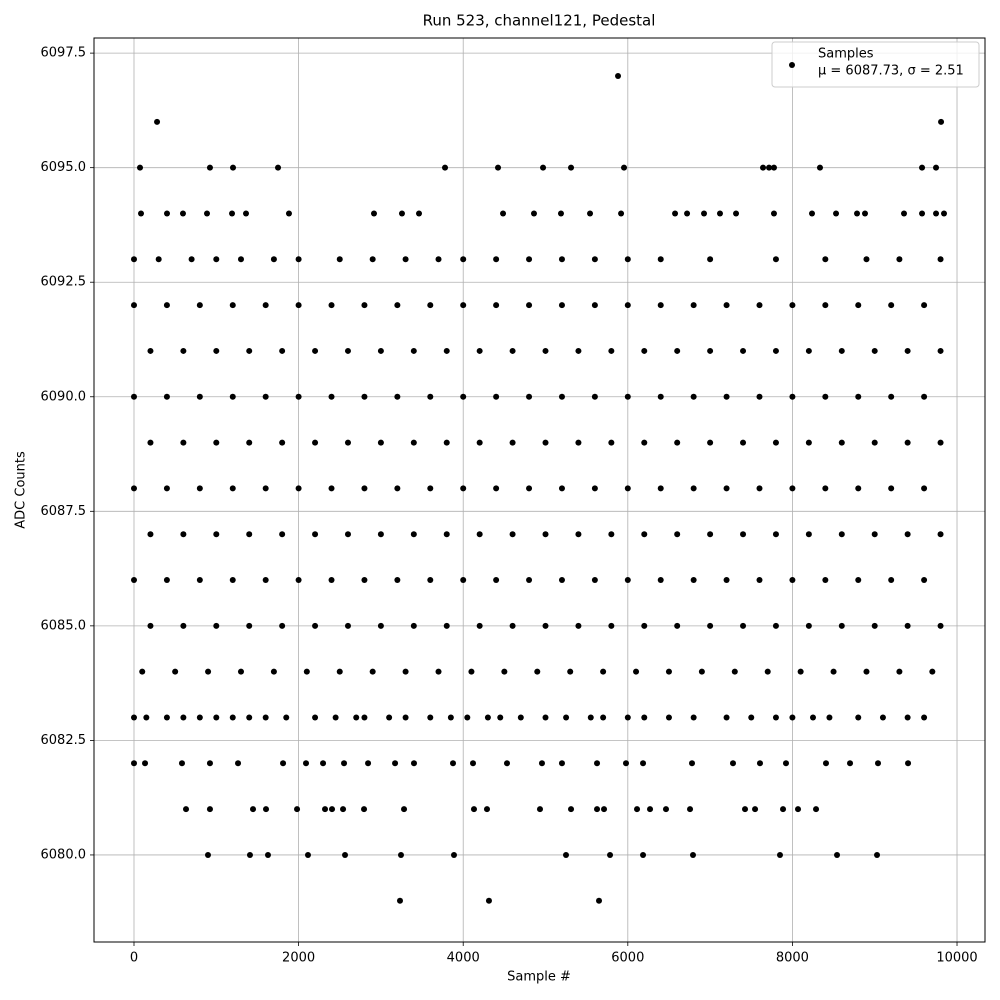 The width and height of the screenshot is (1000, 1000). What do you see at coordinates (891, 71) in the screenshot?
I see `legend-note: μ = 6087.73, σ = 2.51` at bounding box center [891, 71].